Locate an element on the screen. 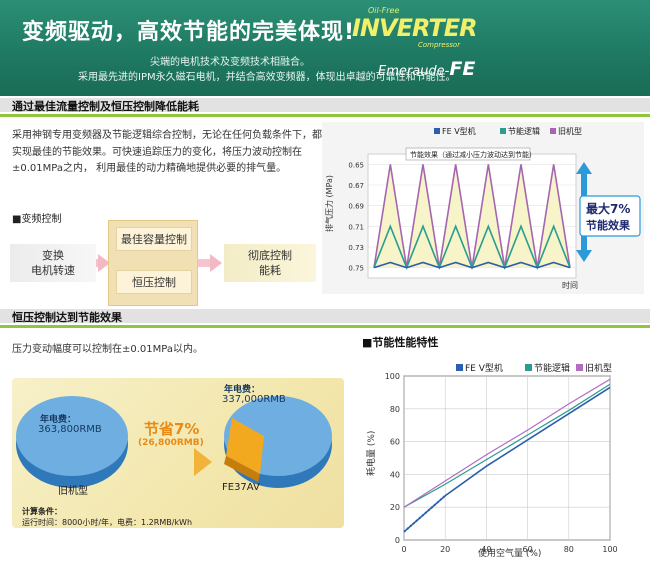 Image resolution: width=650 pixels, height=562 pixels. pressure-annotation-box is located at coordinates (468, 154).